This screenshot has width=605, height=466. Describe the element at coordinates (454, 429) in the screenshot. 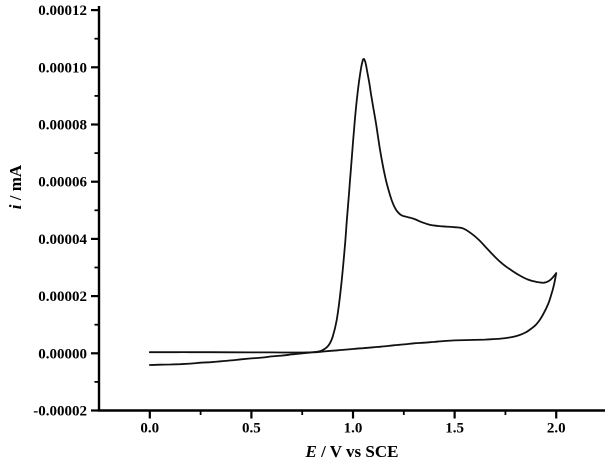

I see `x-tick-label: 1.5` at that location.